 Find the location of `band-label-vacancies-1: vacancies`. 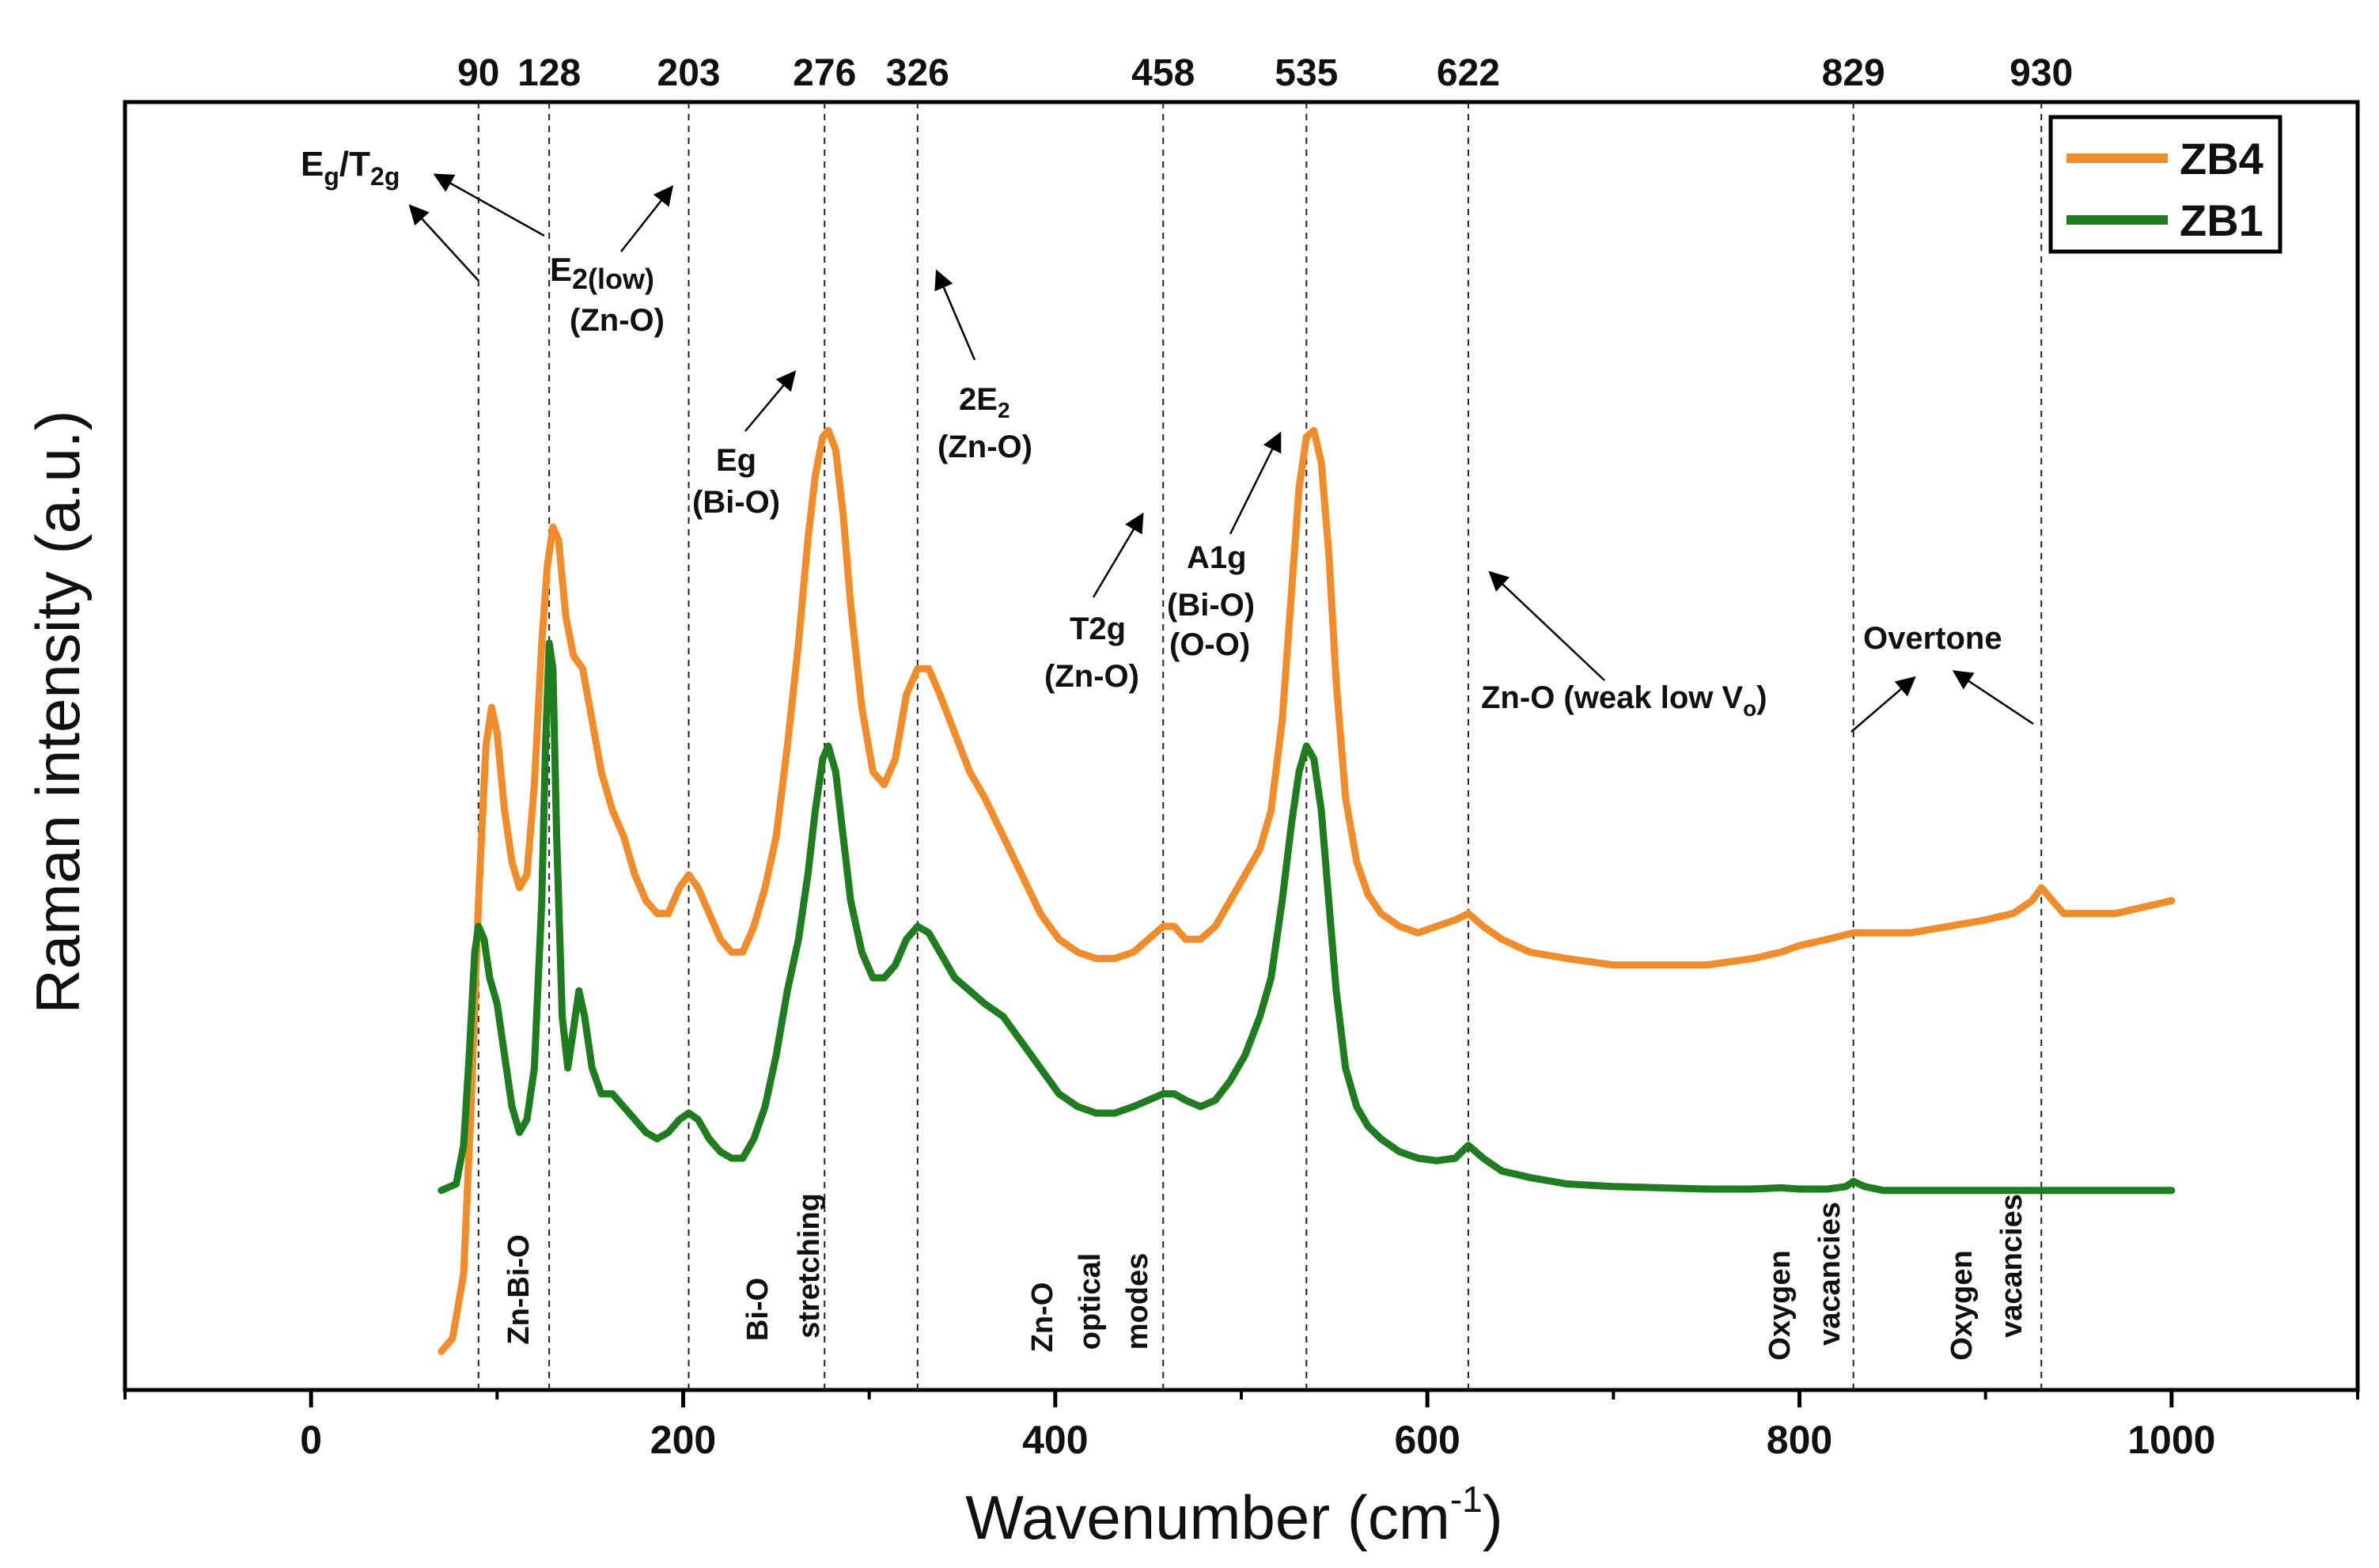

band-label-vacancies-1: vacancies is located at coordinates (1830, 1274).